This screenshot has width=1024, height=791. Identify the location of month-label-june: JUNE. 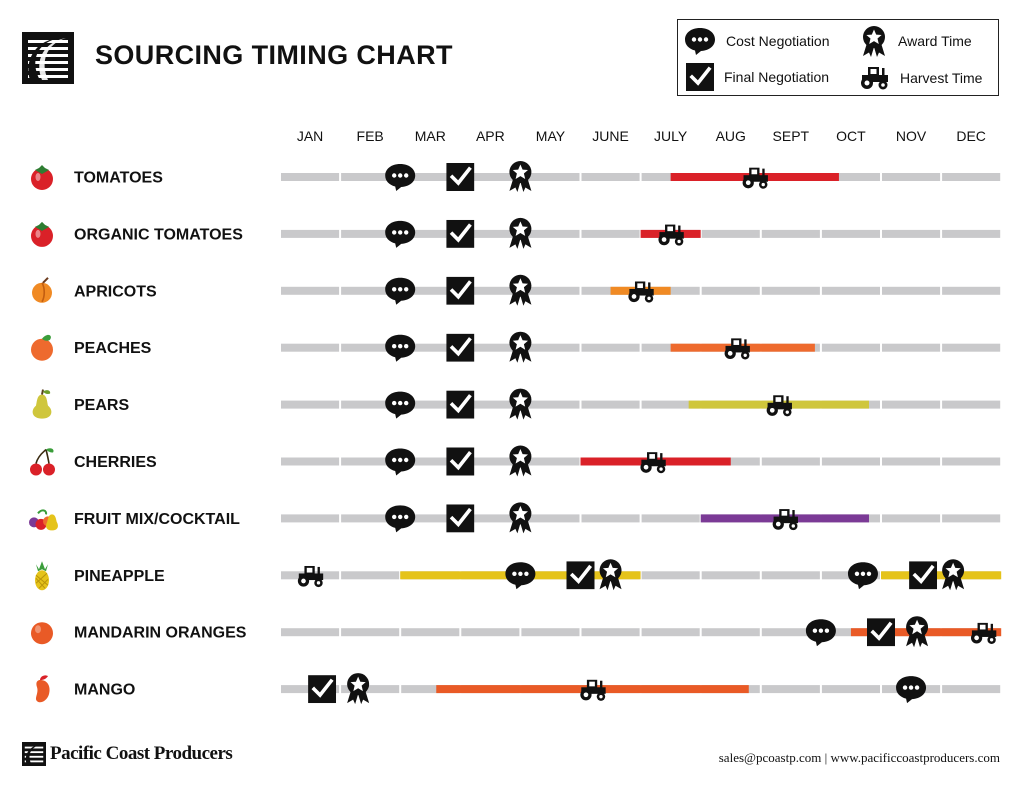
(610, 136).